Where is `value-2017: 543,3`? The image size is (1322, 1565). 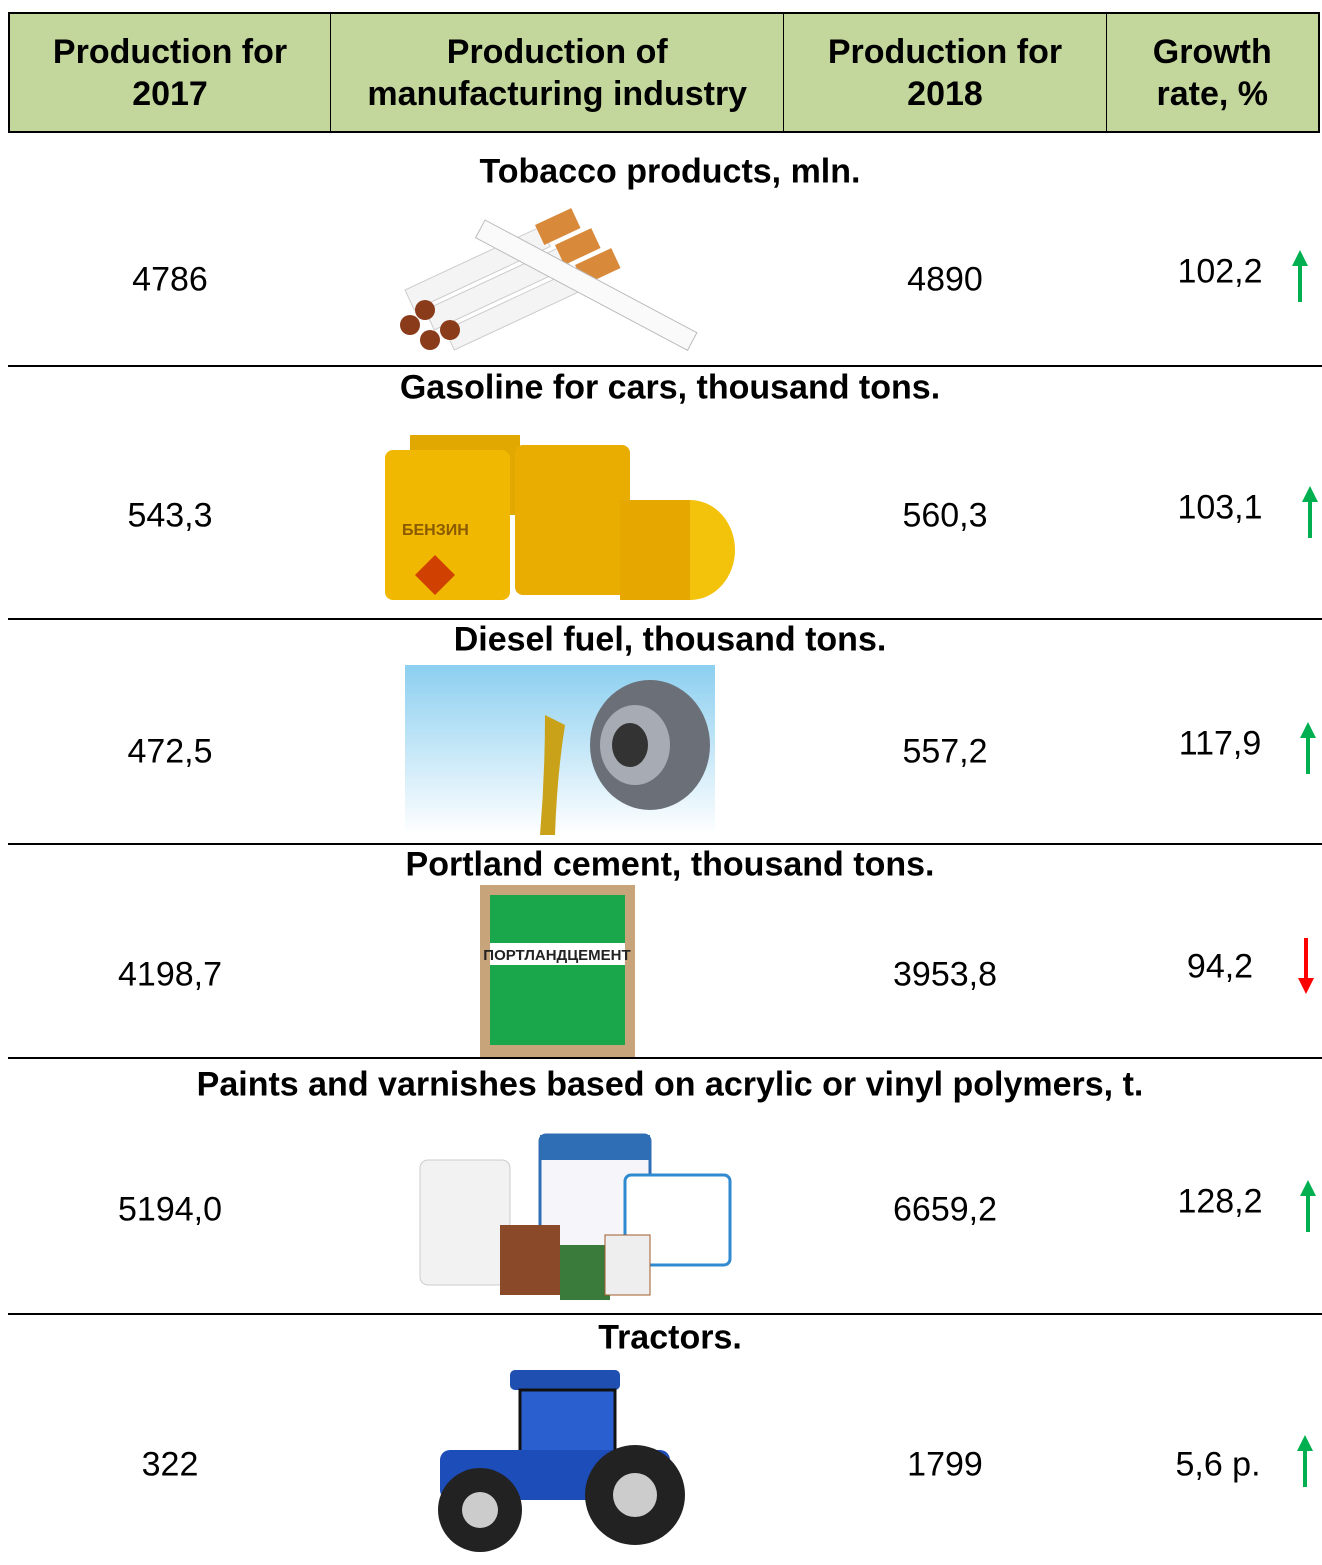 value-2017: 543,3 is located at coordinates (170, 515).